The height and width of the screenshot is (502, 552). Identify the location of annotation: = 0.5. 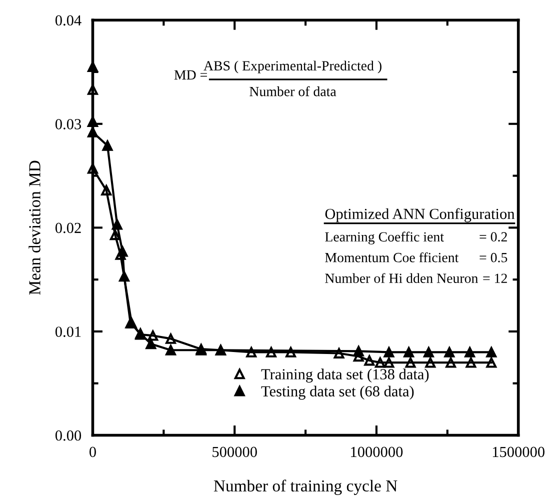
(494, 257).